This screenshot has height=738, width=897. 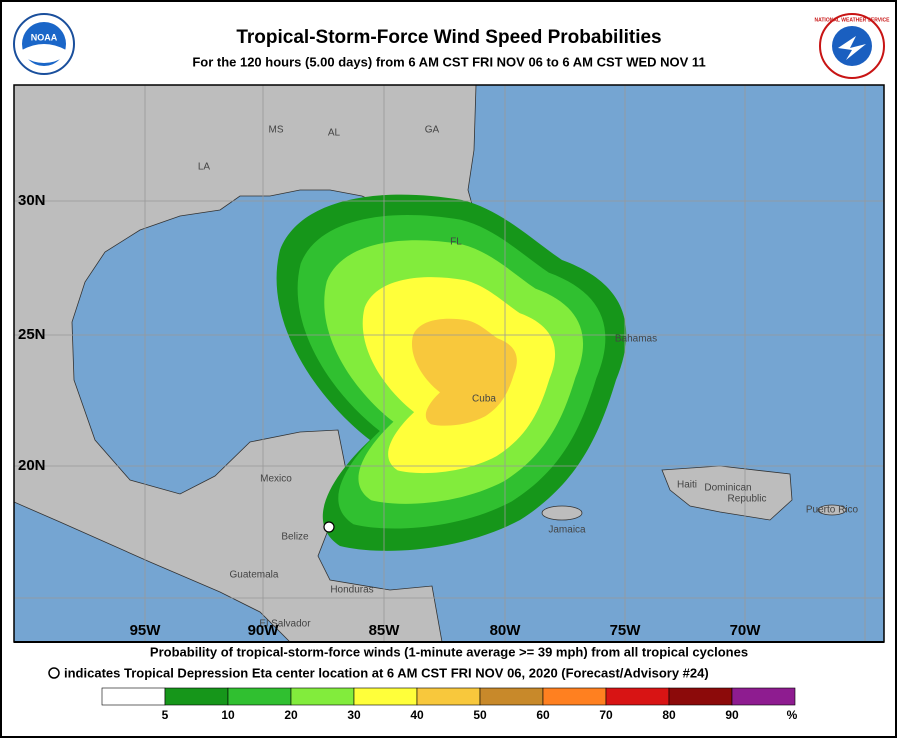 What do you see at coordinates (32, 334) in the screenshot?
I see `latitude-label: 25N` at bounding box center [32, 334].